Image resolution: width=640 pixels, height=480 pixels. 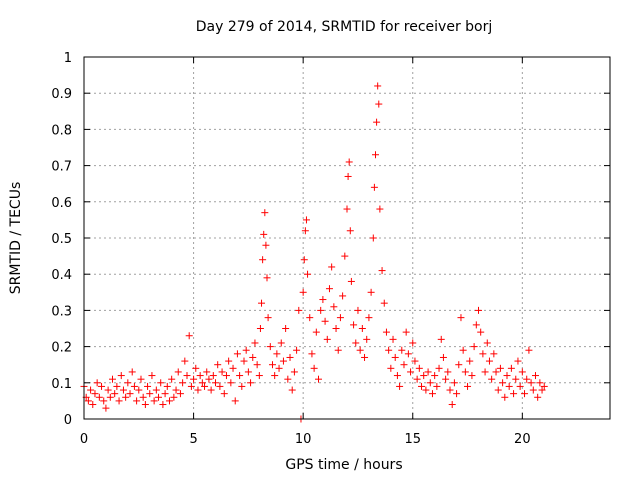 What do you see at coordinates (61, 384) in the screenshot?
I see `y-tick-label: 0.1` at bounding box center [61, 384].